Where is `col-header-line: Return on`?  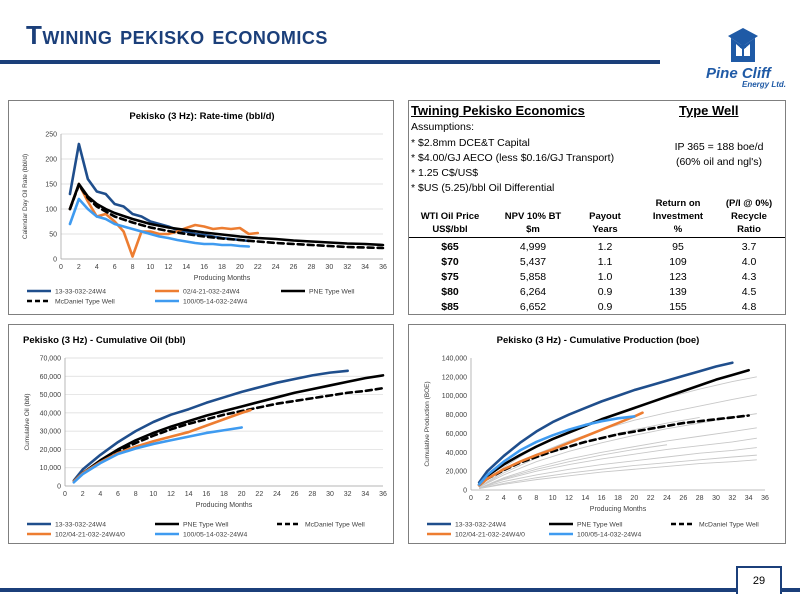
col-header-line: Return on is located at coordinates (678, 203).